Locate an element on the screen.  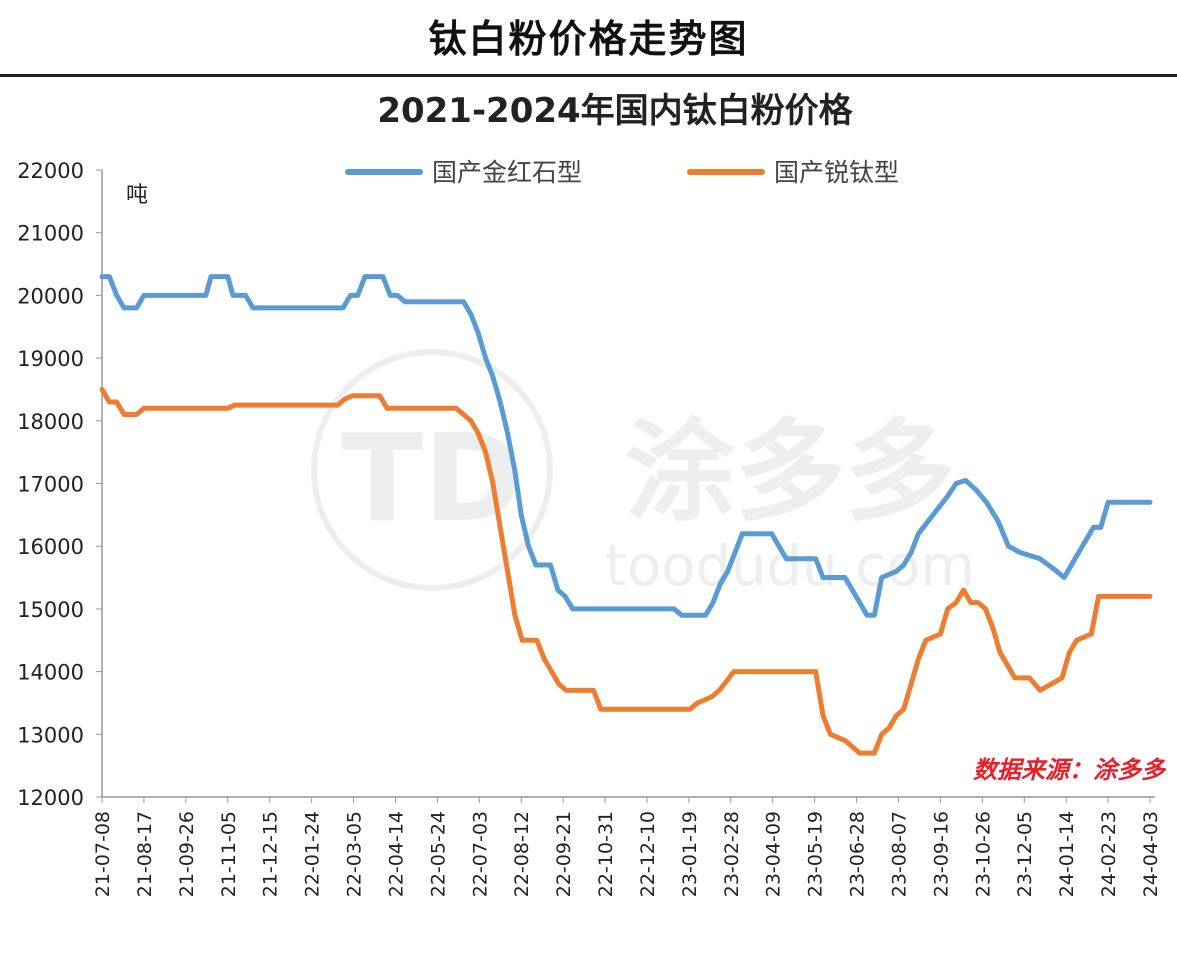
x-tick-label: 22-03-05 is located at coordinates (355, 854).